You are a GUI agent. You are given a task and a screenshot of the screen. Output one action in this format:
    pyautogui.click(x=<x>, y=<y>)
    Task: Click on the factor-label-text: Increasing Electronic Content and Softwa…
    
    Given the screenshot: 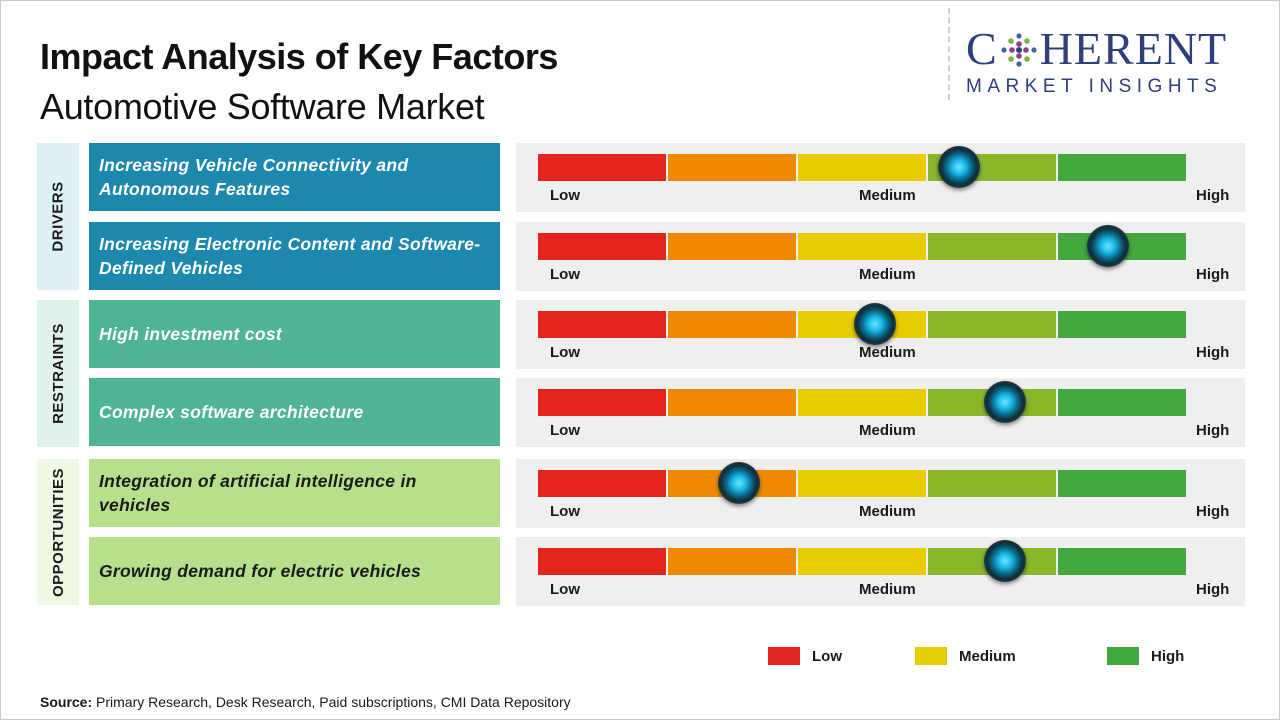 What is the action you would take?
    pyautogui.click(x=290, y=256)
    